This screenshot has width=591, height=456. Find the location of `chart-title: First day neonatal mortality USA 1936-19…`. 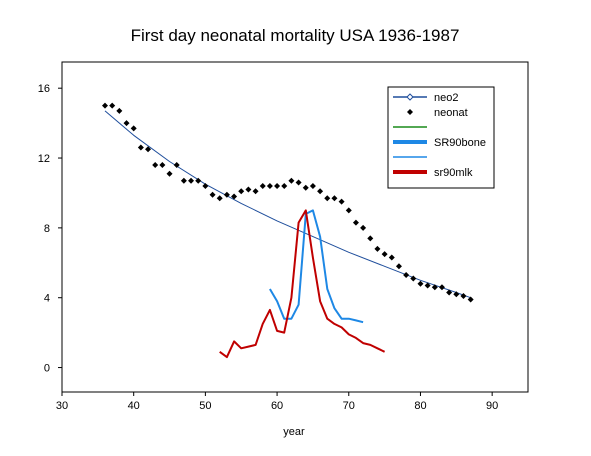

chart-title: First day neonatal mortality USA 1936-19… is located at coordinates (295, 35).